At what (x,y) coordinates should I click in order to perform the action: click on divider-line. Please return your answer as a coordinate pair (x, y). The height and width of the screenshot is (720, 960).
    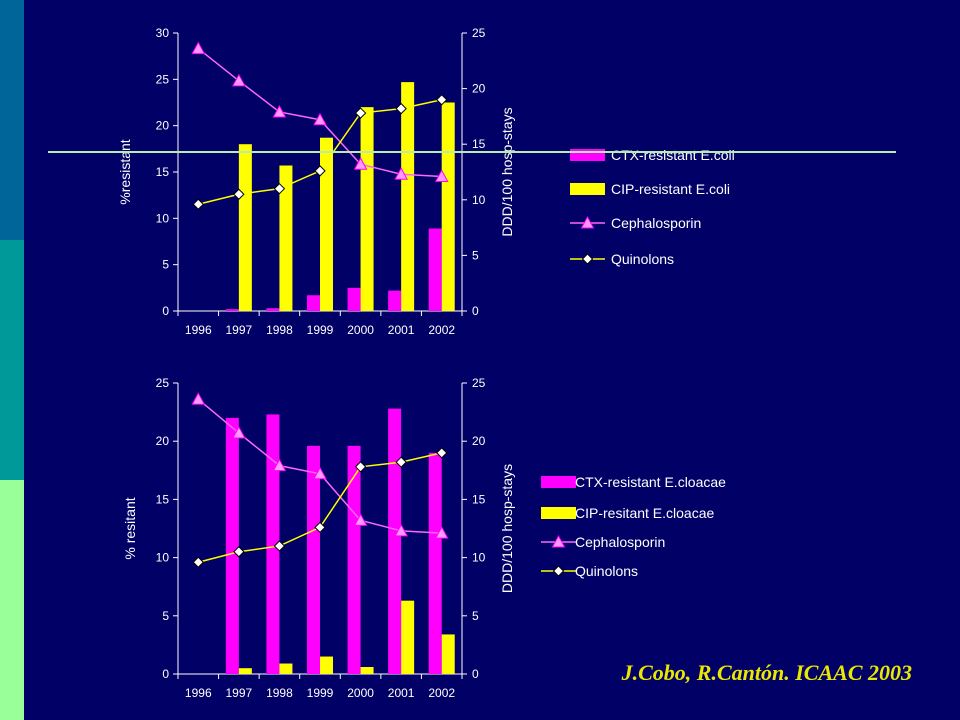
    Looking at the image, I should click on (472, 152).